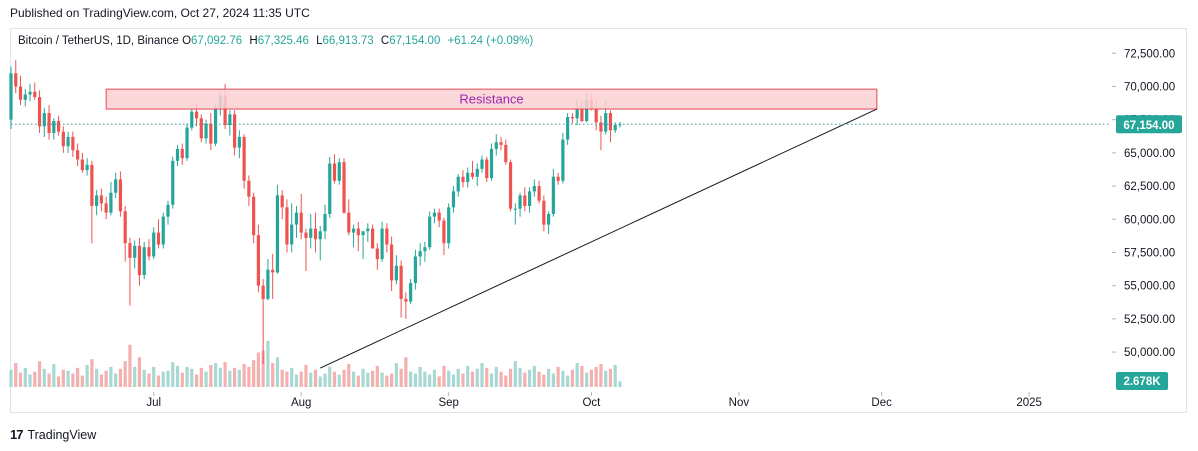 Image resolution: width=1198 pixels, height=451 pixels. What do you see at coordinates (62, 434) in the screenshot?
I see `footer-brand: TradingView` at bounding box center [62, 434].